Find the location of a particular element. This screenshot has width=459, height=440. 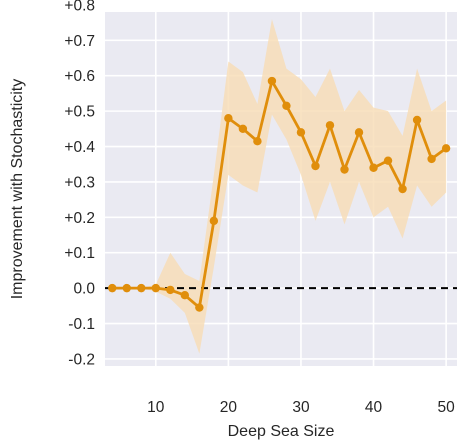

y-tick-label: +0.4 is located at coordinates (79, 147).